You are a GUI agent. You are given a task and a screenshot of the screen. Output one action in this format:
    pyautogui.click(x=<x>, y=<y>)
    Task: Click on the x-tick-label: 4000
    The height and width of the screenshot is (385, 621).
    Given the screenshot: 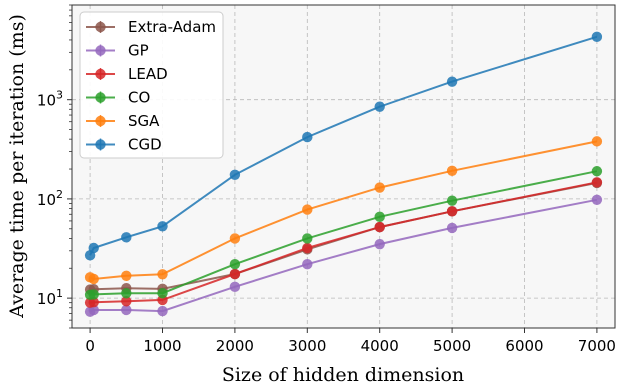 What is the action you would take?
    pyautogui.click(x=380, y=346)
    